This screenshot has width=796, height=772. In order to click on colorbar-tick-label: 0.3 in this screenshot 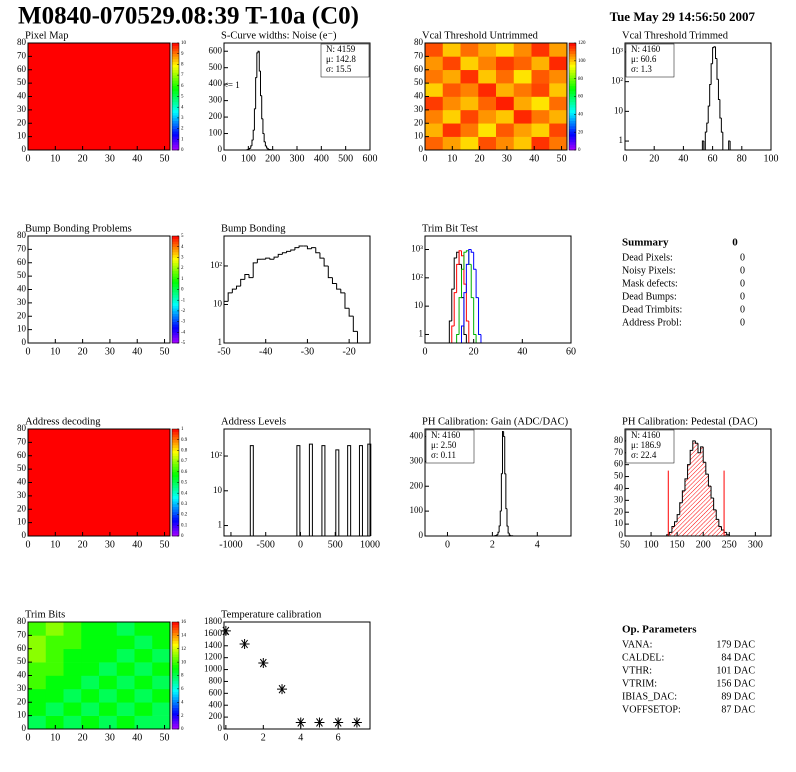, I will do `click(184, 504)`.